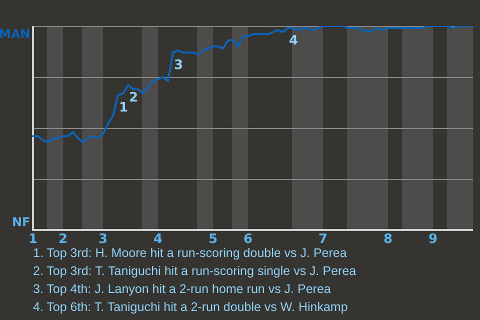 The height and width of the screenshot is (320, 480). What do you see at coordinates (213, 240) in the screenshot?
I see `x-tick-label: 5` at bounding box center [213, 240].